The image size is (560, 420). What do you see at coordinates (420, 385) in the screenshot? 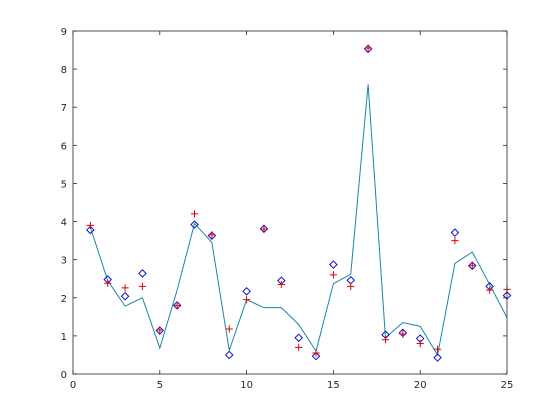
I see `x-tick-label: 20` at bounding box center [420, 385].